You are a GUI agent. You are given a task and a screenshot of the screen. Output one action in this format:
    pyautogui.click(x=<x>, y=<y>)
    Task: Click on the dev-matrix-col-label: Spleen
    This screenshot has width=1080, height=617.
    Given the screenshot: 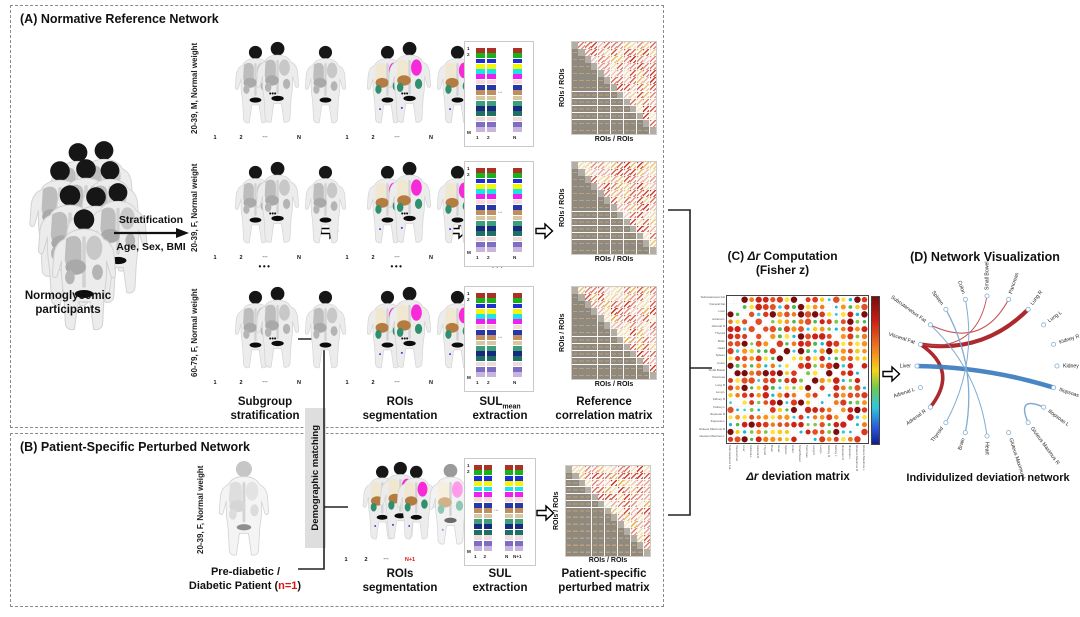 What is the action you would take?
    pyautogui.click(x=786, y=450)
    